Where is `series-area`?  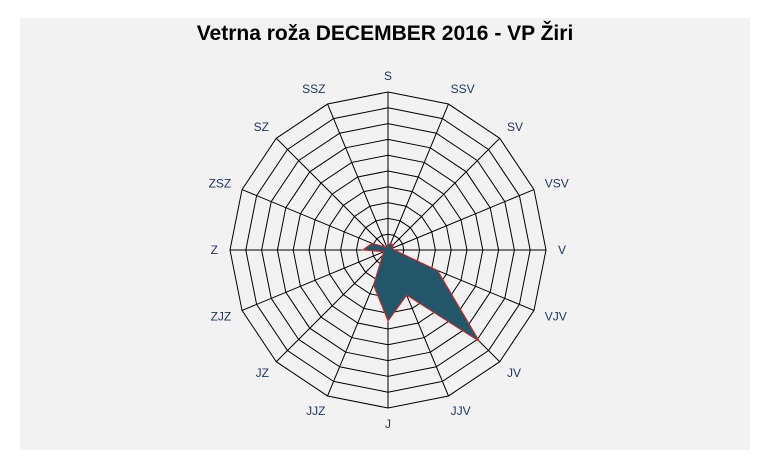 series-area is located at coordinates (421, 292).